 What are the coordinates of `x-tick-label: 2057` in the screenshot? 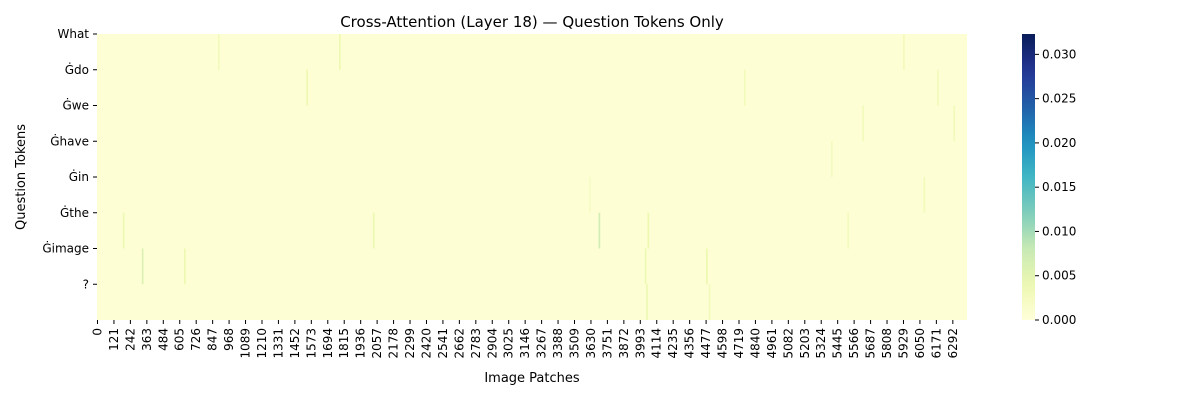 It's located at (377, 343).